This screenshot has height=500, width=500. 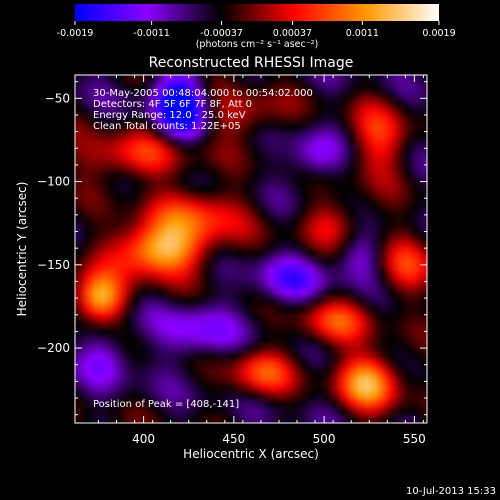 I want to click on colorbar-tick-label: 0.0019, so click(x=438, y=33).